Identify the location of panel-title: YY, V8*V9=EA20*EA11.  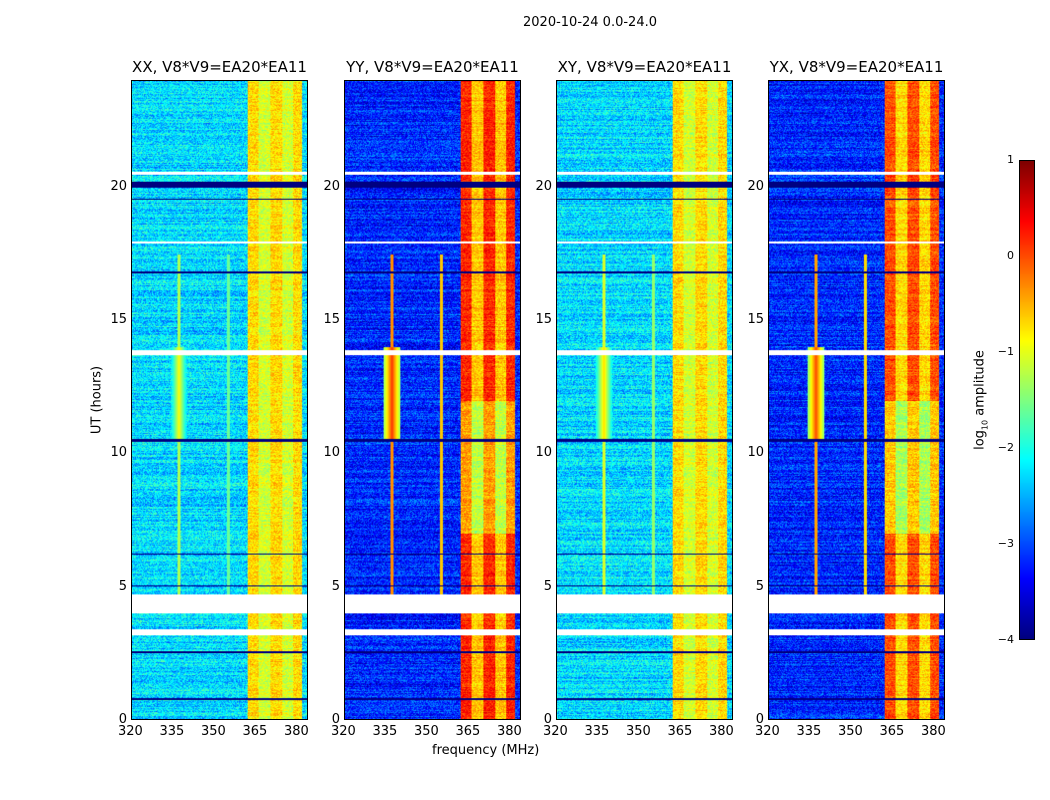
(432, 67).